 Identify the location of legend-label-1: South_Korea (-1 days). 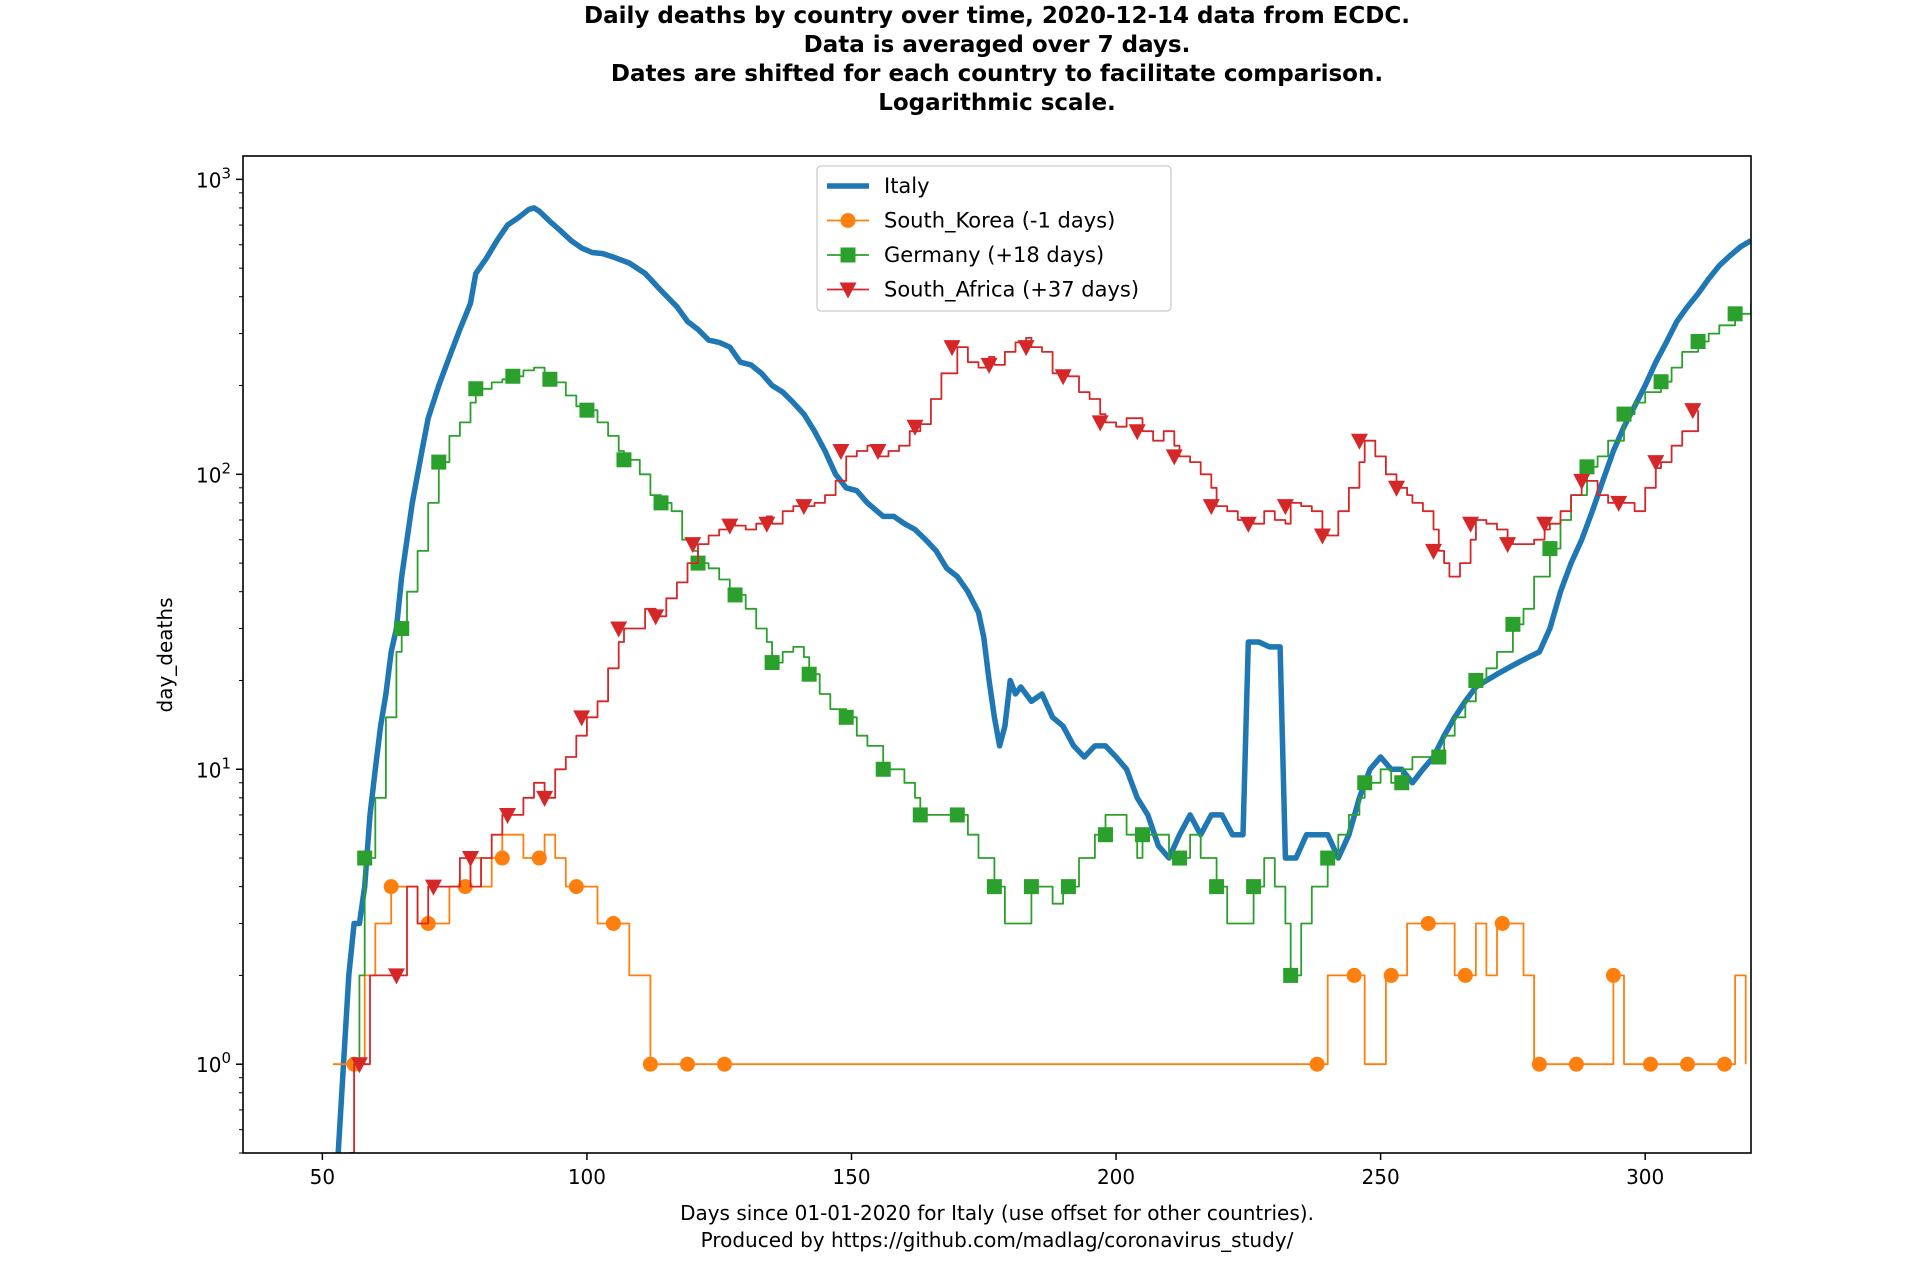
(999, 221).